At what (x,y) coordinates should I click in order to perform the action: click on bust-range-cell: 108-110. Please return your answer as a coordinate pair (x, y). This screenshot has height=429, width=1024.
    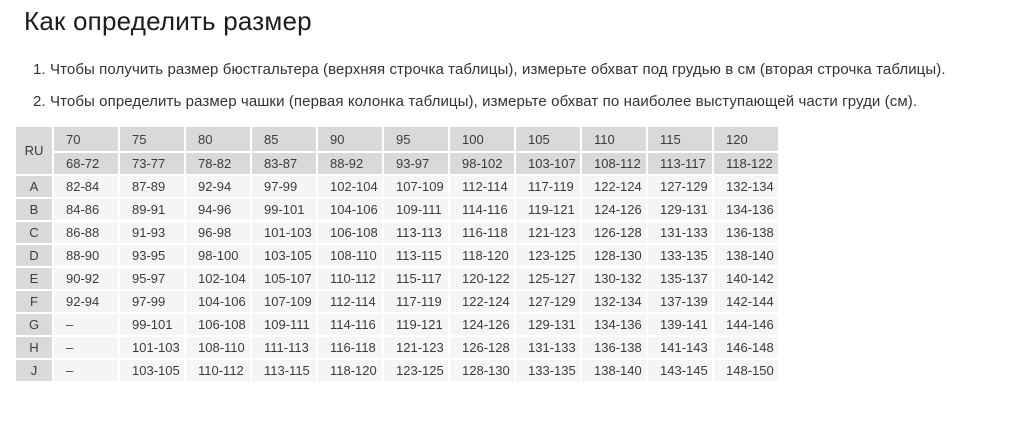
    Looking at the image, I should click on (218, 347).